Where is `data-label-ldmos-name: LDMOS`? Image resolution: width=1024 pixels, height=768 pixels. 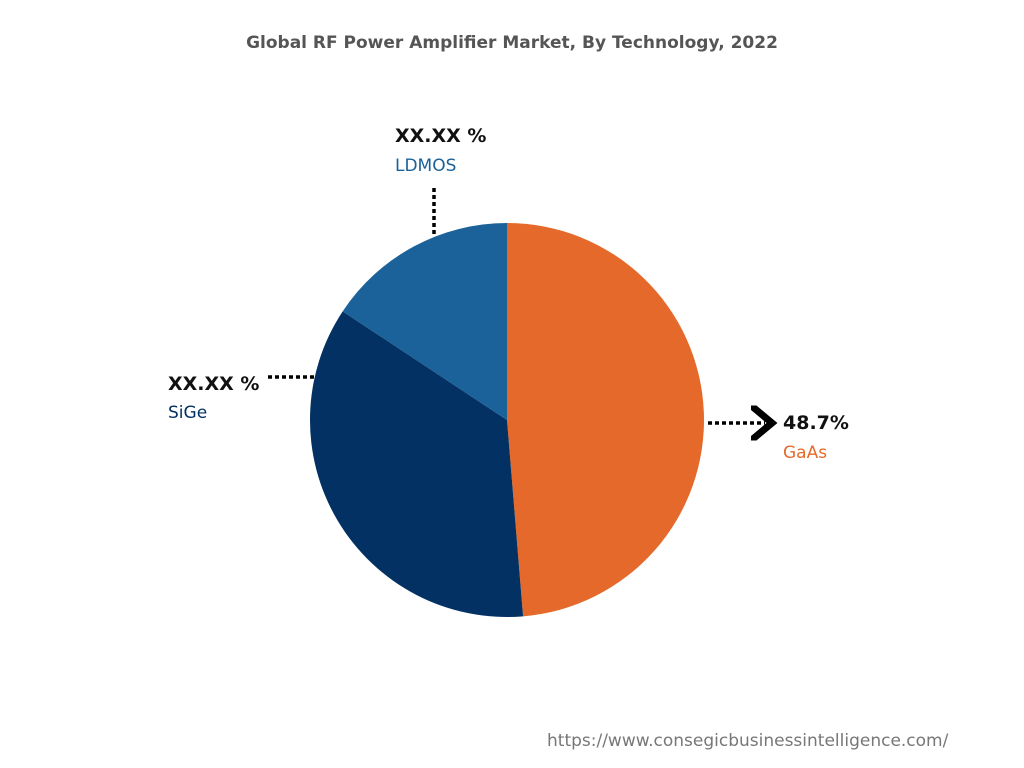 data-label-ldmos-name: LDMOS is located at coordinates (426, 166).